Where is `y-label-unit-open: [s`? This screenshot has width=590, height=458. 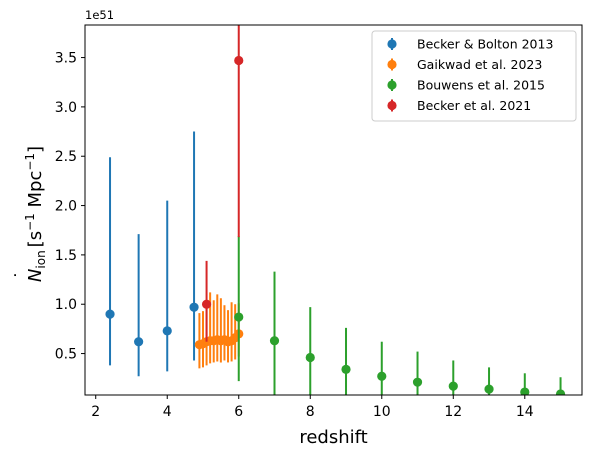
y-label-unit-open: [s is located at coordinates (35, 239).